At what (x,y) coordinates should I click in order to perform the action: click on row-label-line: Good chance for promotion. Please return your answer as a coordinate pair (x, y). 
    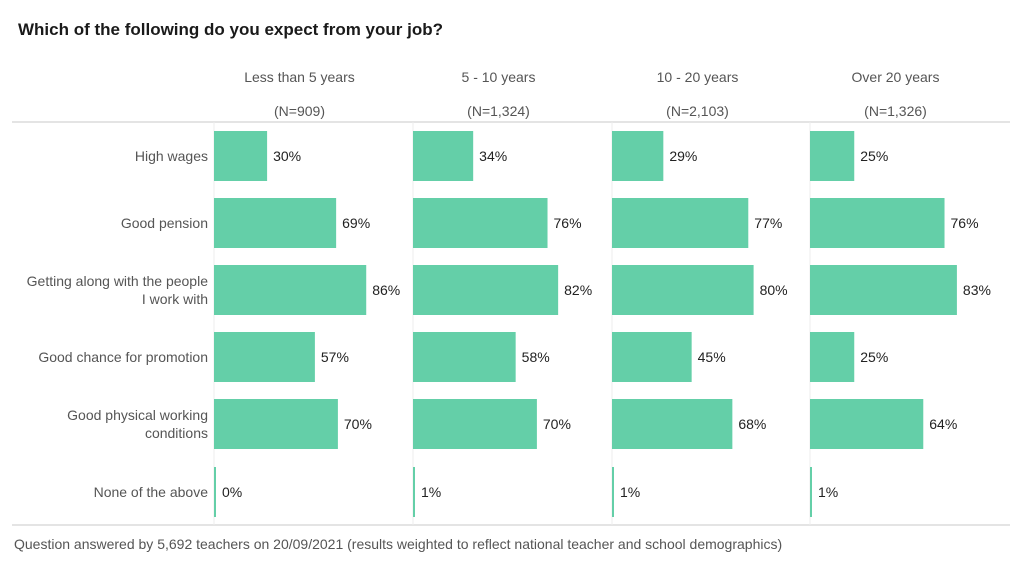
    Looking at the image, I should click on (123, 357).